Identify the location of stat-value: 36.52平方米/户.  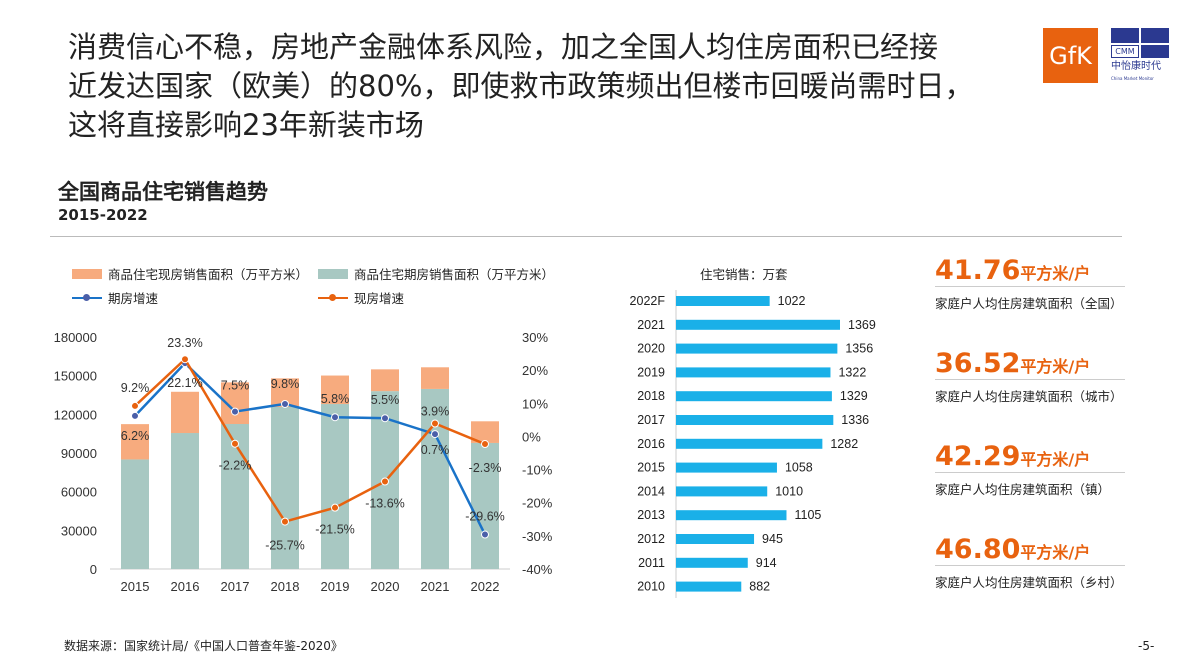
(1013, 363).